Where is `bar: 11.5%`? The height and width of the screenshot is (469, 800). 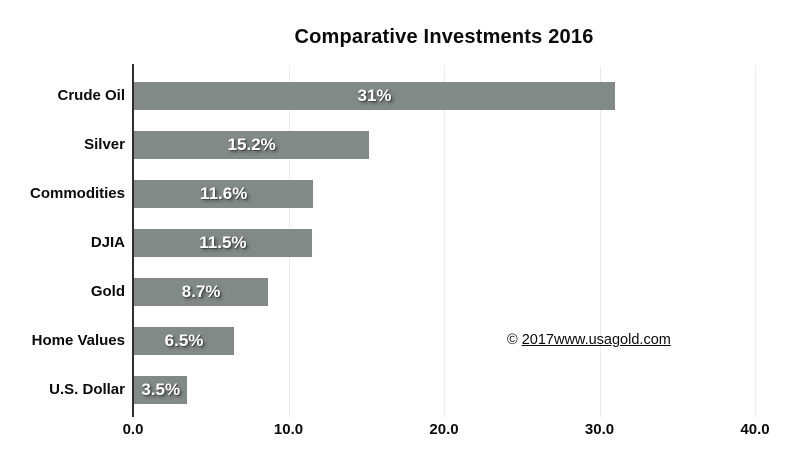 bar: 11.5% is located at coordinates (223, 243).